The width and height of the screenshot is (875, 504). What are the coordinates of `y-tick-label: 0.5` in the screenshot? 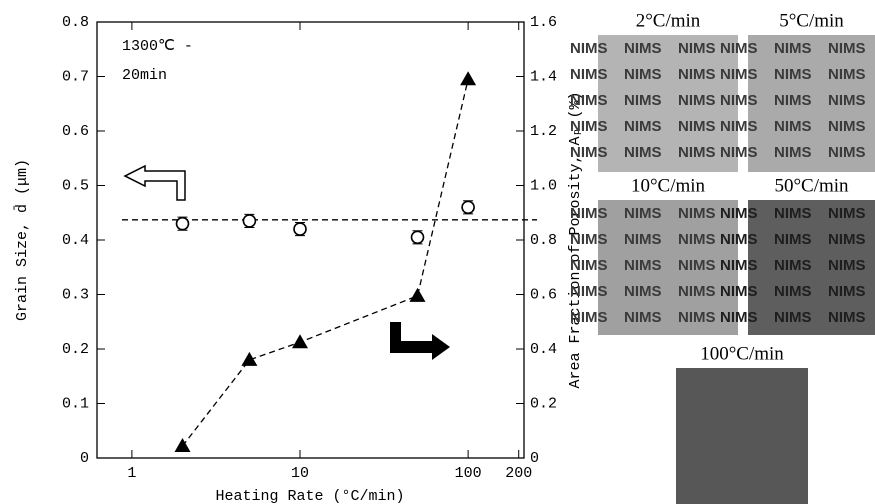 It's located at (75, 185).